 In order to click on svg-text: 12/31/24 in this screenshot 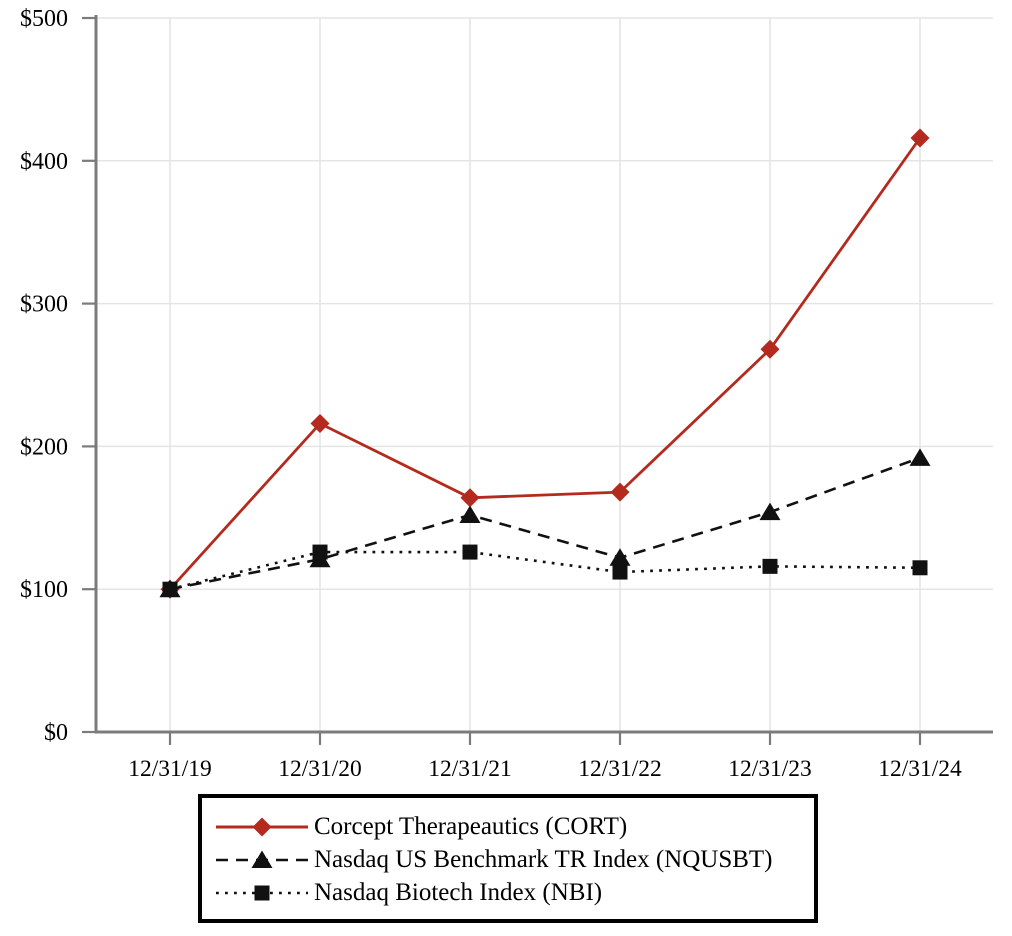, I will do `click(920, 769)`.